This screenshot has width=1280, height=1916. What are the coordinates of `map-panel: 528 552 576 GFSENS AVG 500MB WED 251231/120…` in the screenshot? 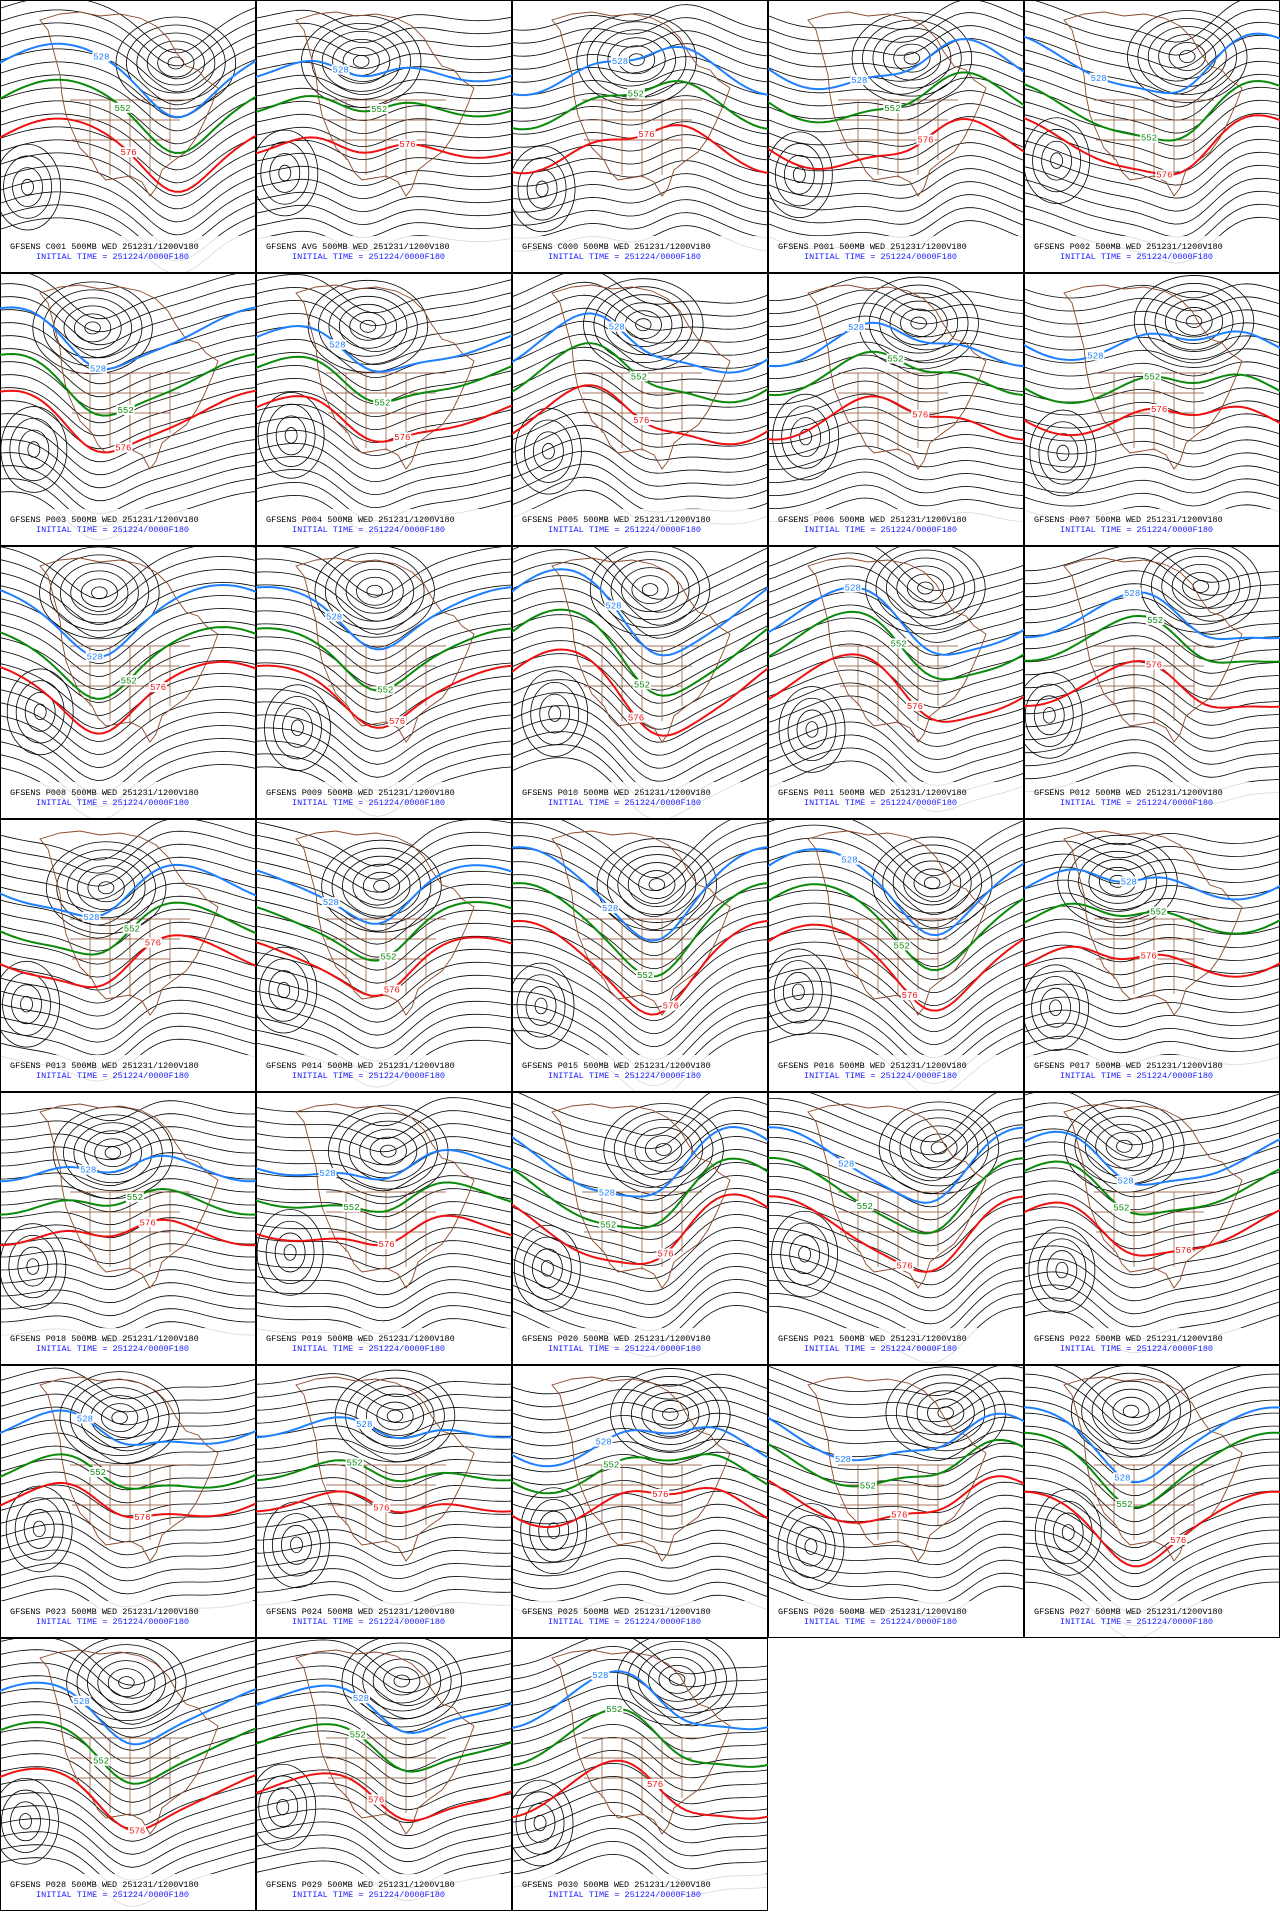 It's located at (384, 136).